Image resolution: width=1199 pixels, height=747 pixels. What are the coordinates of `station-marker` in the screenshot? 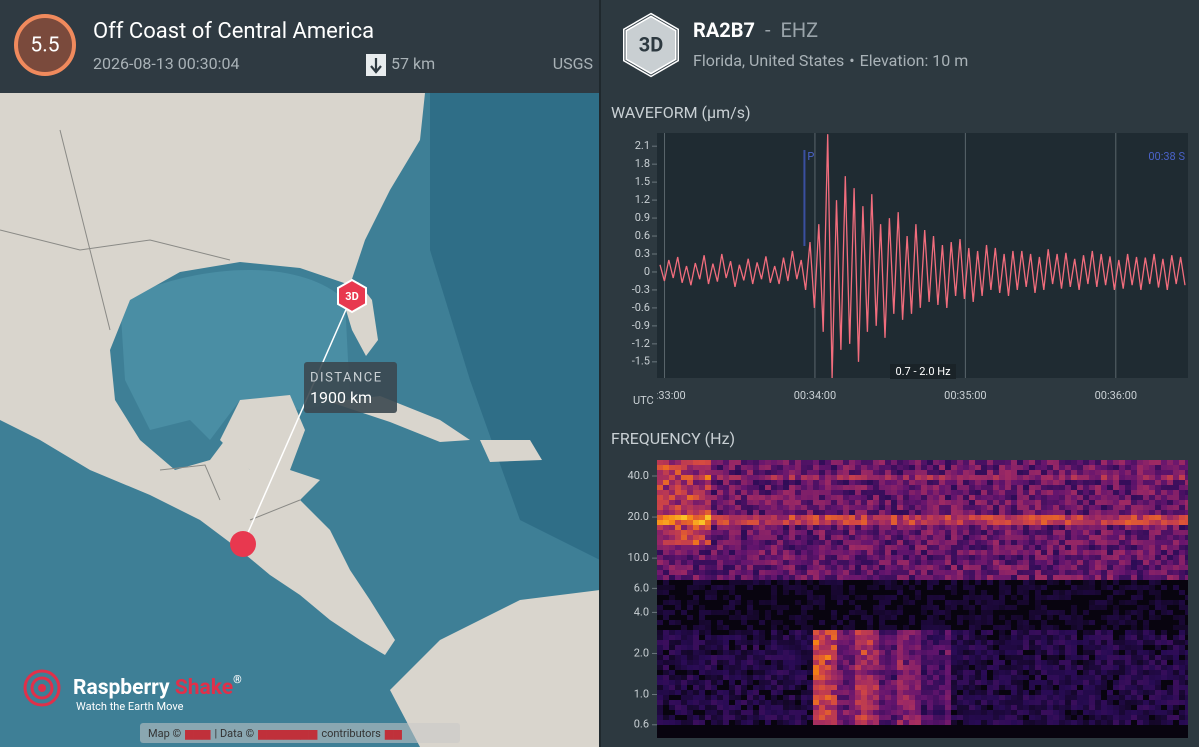 It's located at (352, 296).